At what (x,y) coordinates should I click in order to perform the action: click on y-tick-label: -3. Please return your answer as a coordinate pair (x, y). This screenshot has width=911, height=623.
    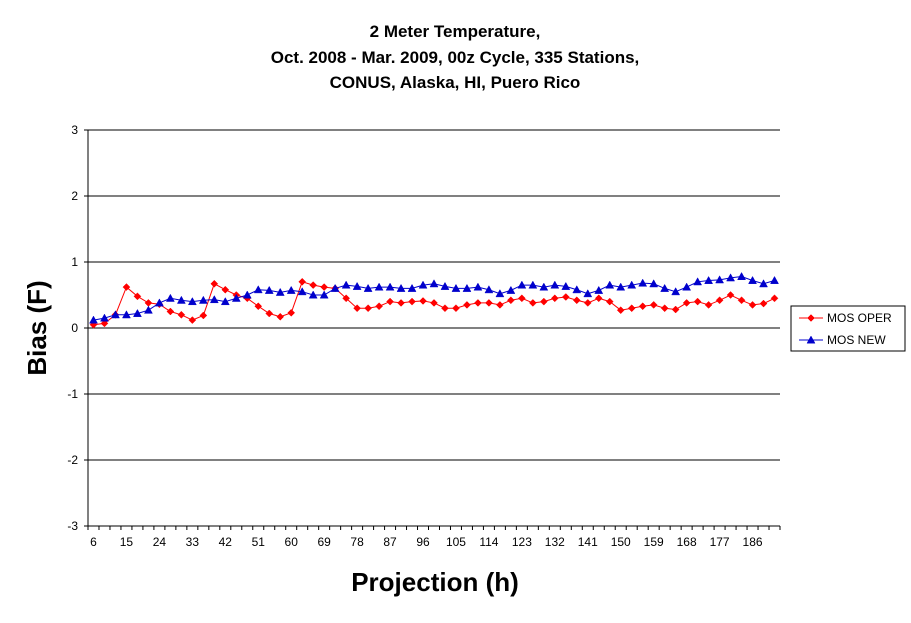
    Looking at the image, I should click on (72, 526).